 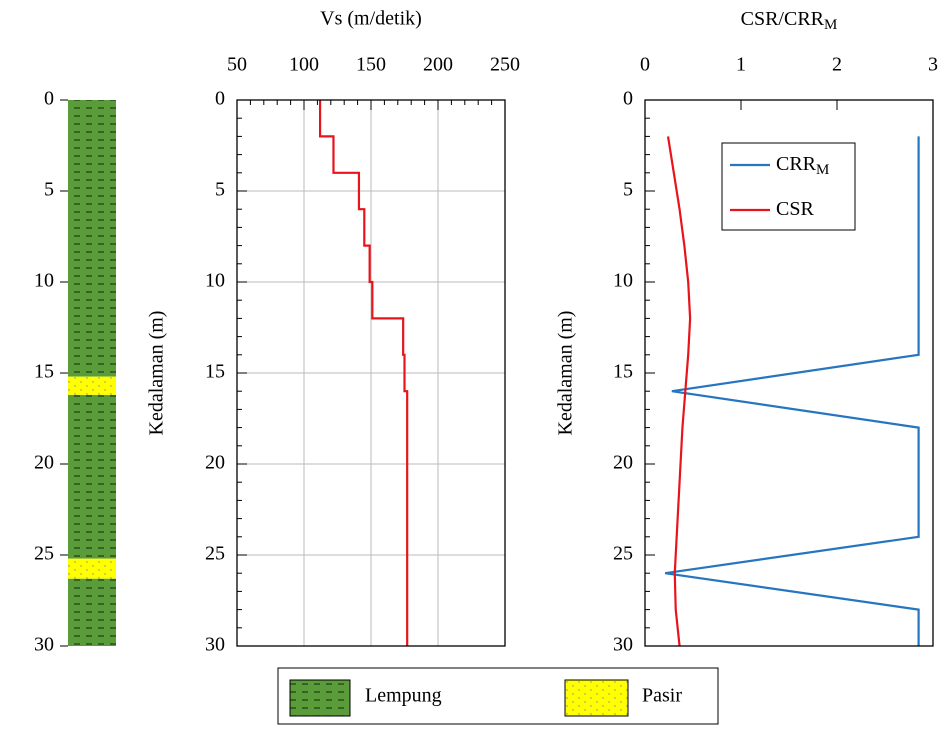 What do you see at coordinates (830, 25) in the screenshot?
I see `title-subscript: M` at bounding box center [830, 25].